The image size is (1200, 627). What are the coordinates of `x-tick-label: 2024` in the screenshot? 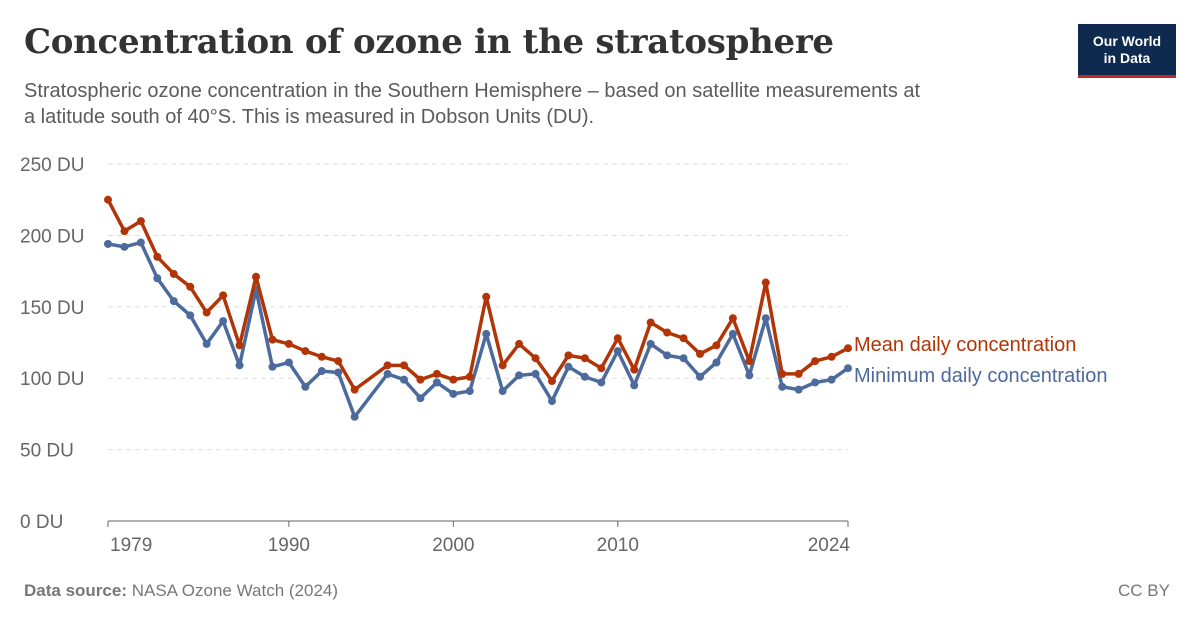 It's located at (829, 545).